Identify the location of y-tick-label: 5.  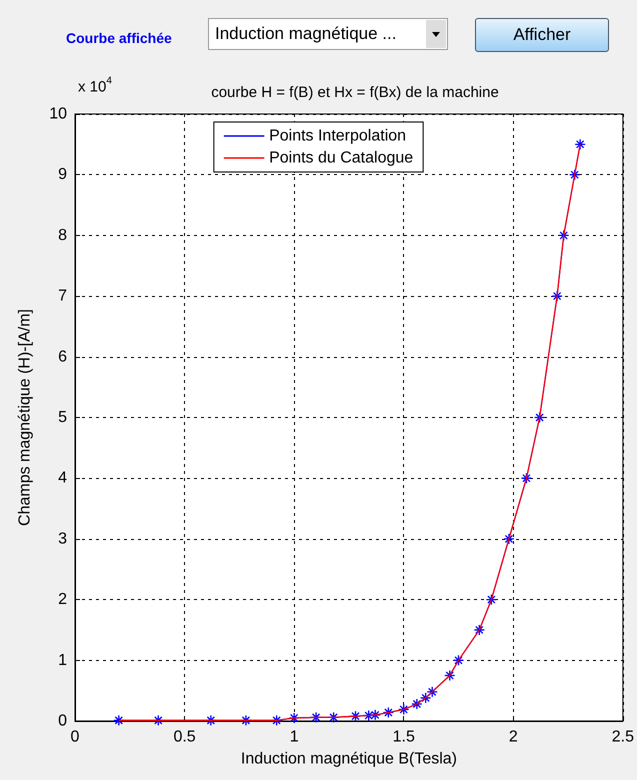
(63, 417).